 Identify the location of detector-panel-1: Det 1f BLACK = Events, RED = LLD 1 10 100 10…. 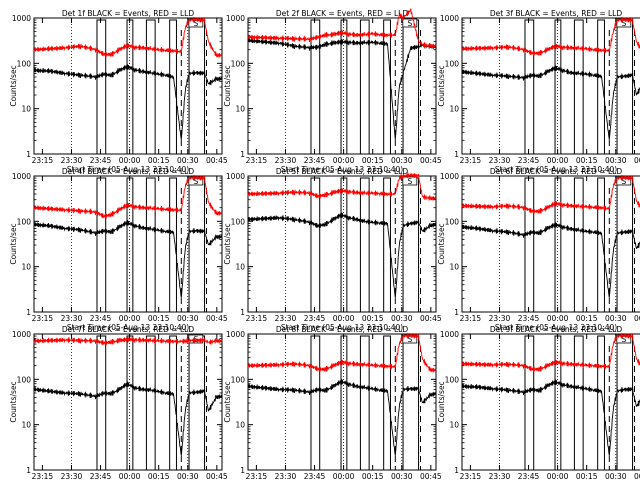
(118, 91).